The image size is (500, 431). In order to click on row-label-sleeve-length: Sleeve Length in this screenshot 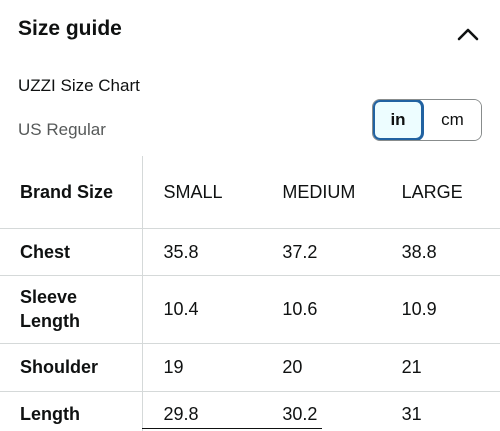, I will do `click(71, 309)`.